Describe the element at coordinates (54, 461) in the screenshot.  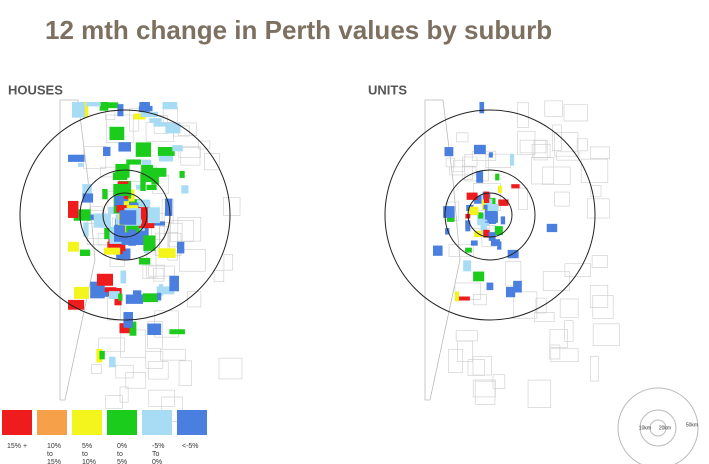
I see `legend-label: 15%` at that location.